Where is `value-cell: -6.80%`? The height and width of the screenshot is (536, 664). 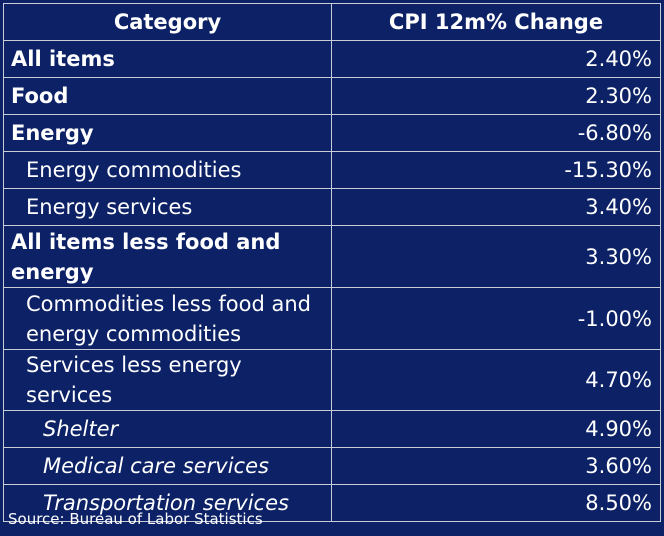 value-cell: -6.80% is located at coordinates (496, 133).